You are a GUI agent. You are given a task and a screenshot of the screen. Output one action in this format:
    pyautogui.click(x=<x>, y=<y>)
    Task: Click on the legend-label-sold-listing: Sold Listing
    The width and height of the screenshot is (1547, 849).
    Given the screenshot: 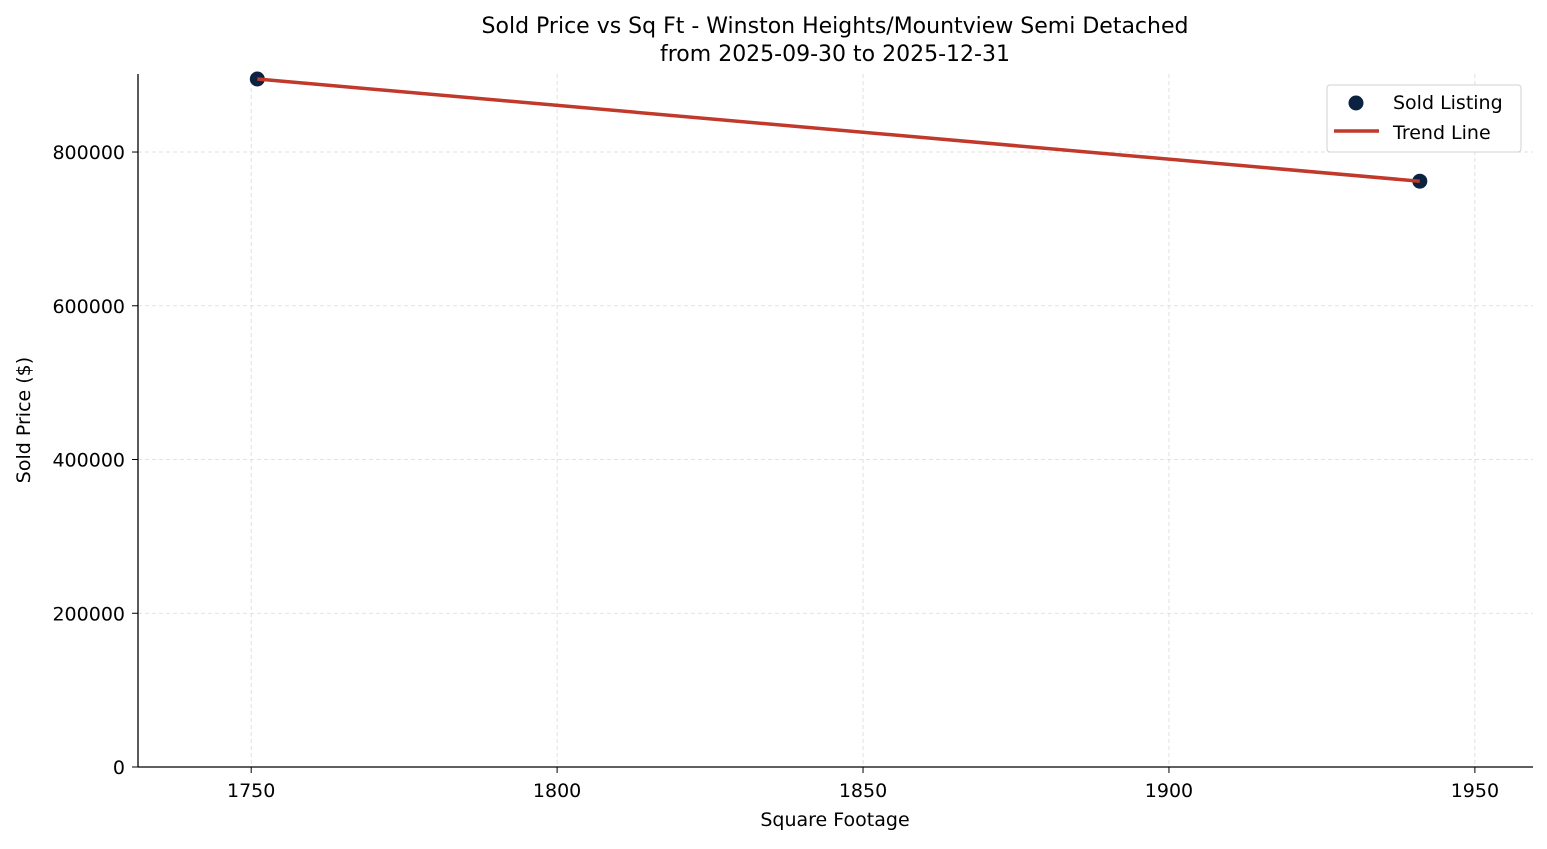 What is the action you would take?
    pyautogui.click(x=1448, y=103)
    